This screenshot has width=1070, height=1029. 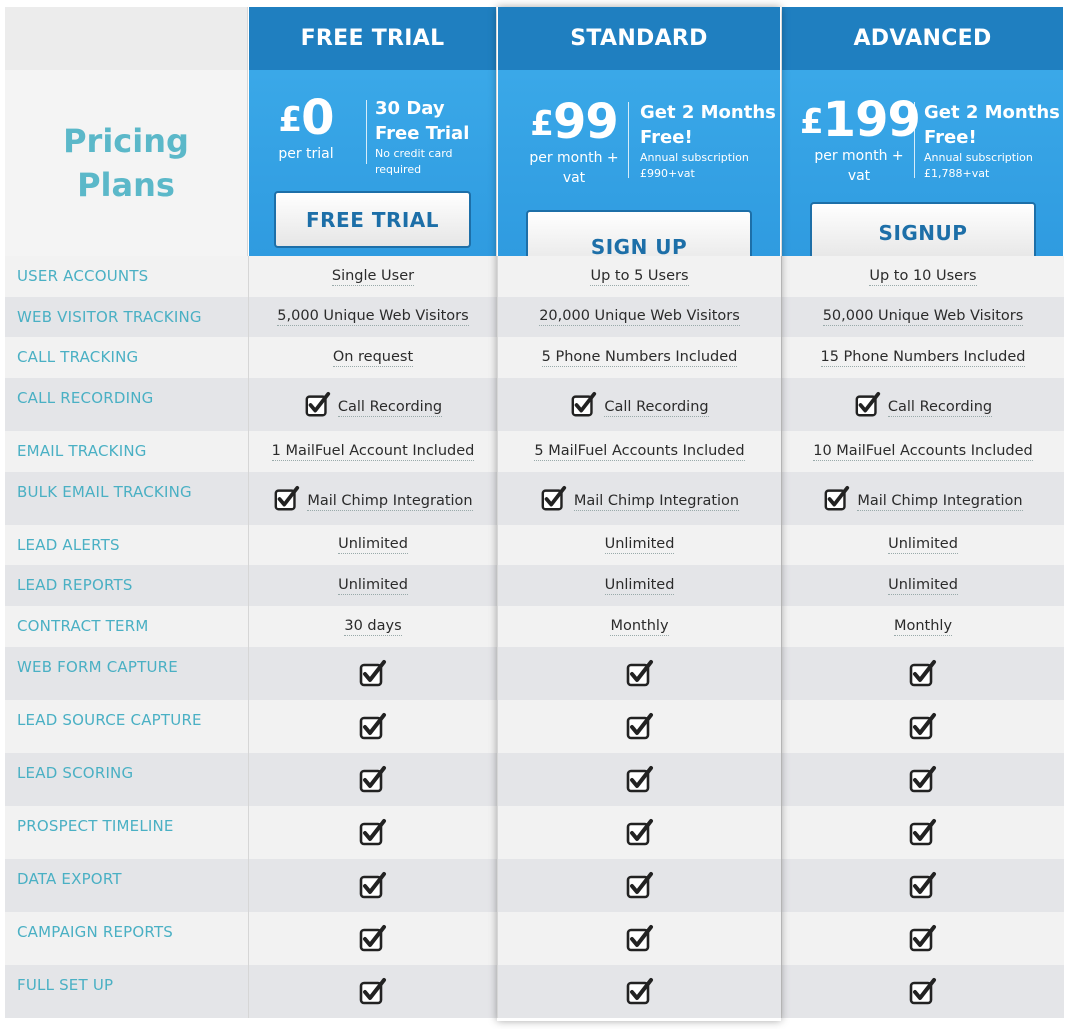 I want to click on page-title: Pricing Plans, so click(x=126, y=163).